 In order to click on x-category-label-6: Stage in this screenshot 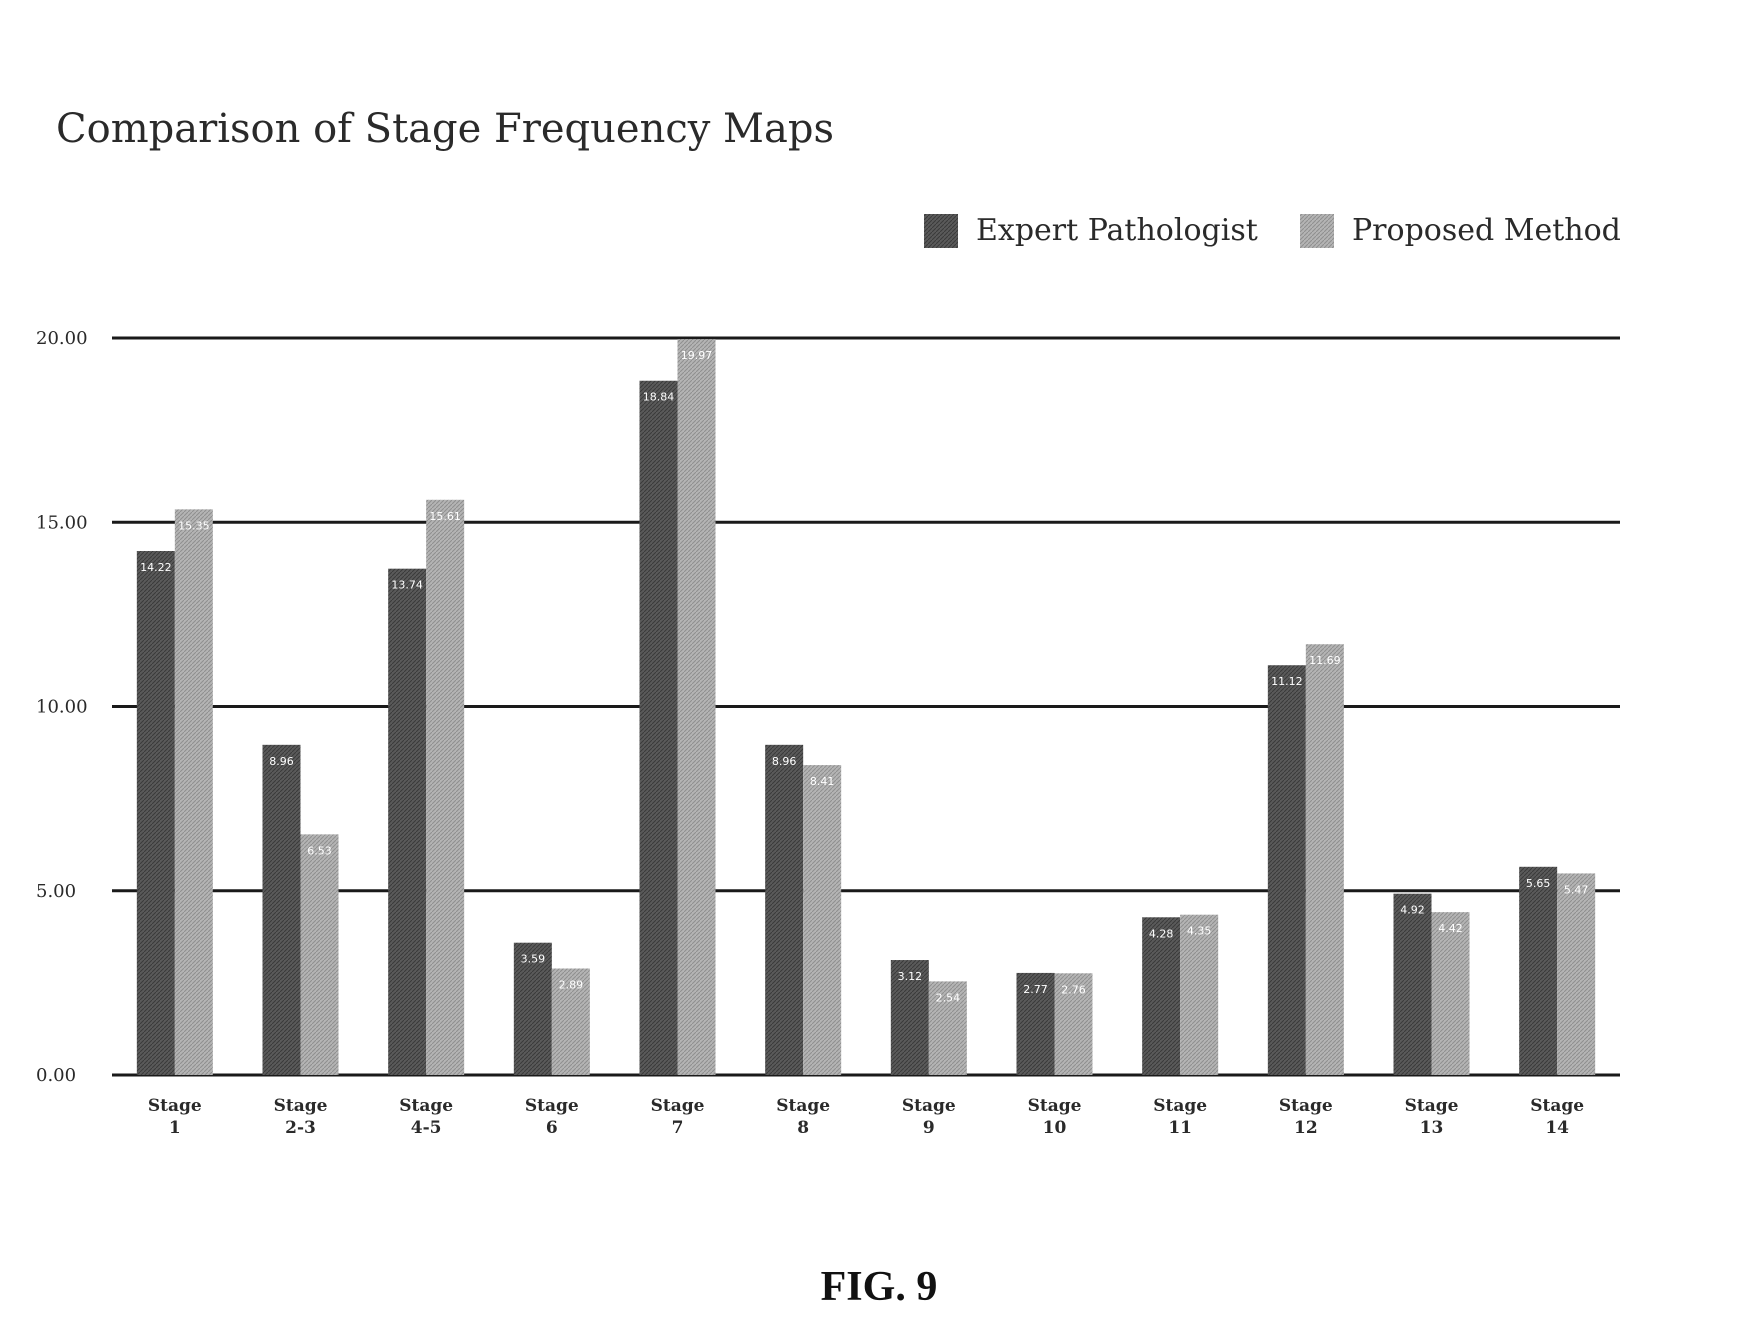, I will do `click(929, 1106)`.